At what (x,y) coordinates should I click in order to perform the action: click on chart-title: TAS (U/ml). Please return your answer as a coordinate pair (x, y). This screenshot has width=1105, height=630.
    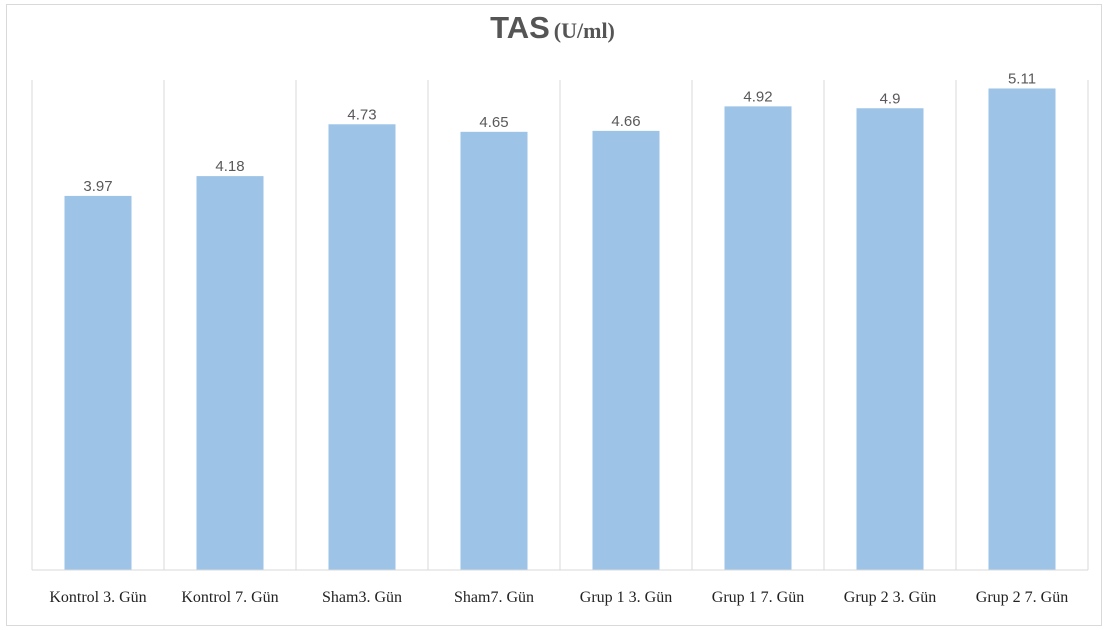
    Looking at the image, I should click on (552, 28).